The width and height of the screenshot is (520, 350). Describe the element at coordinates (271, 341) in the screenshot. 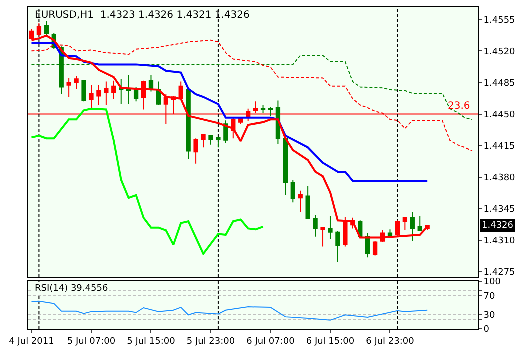

I see `x-tick-label: 6 Jul 07:00` at that location.